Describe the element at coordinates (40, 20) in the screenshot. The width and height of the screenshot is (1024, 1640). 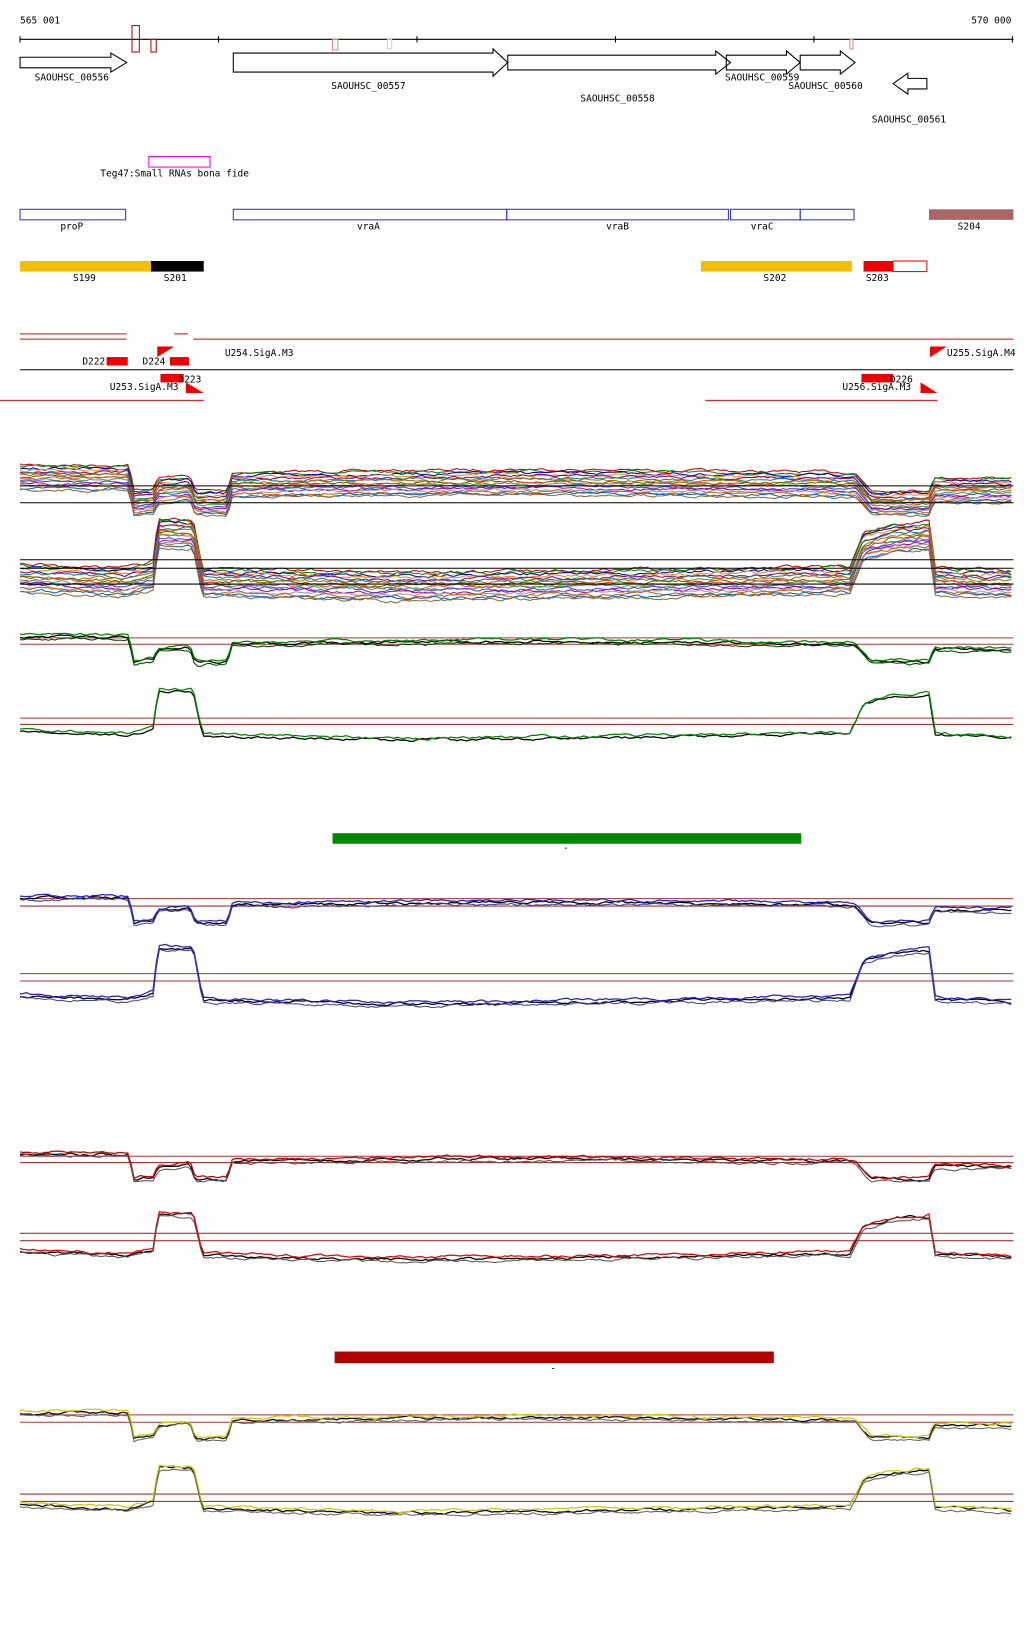
I see `ruler-start: 565 001` at that location.